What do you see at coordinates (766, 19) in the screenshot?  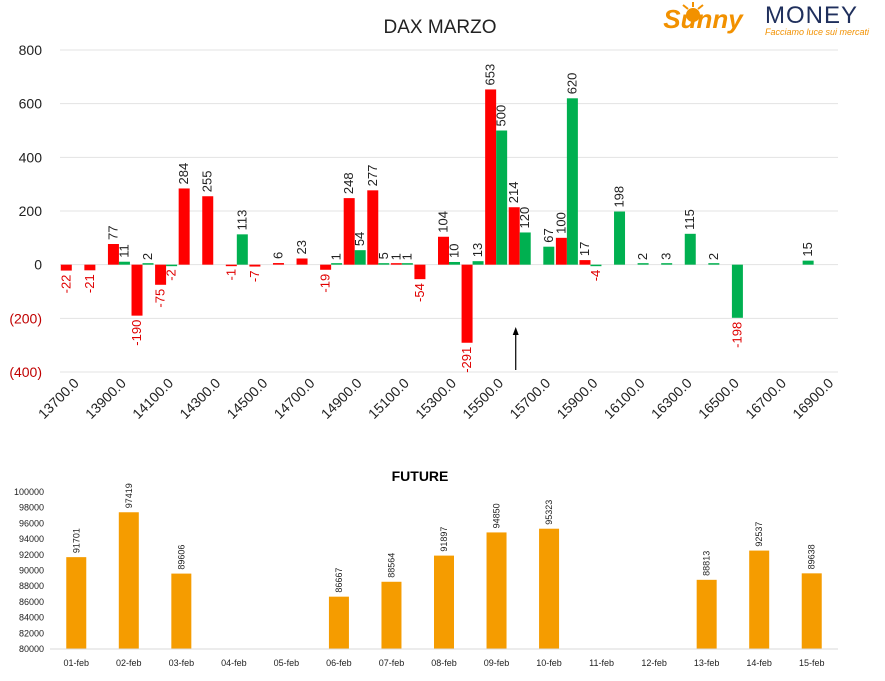 I see `logo: Sunny MONEY Facciamo luce sui mercati` at bounding box center [766, 19].